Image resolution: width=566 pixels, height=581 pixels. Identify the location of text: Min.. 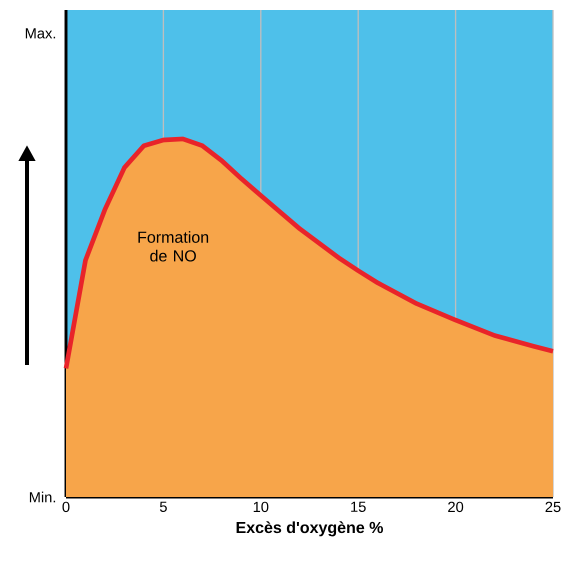
(43, 497).